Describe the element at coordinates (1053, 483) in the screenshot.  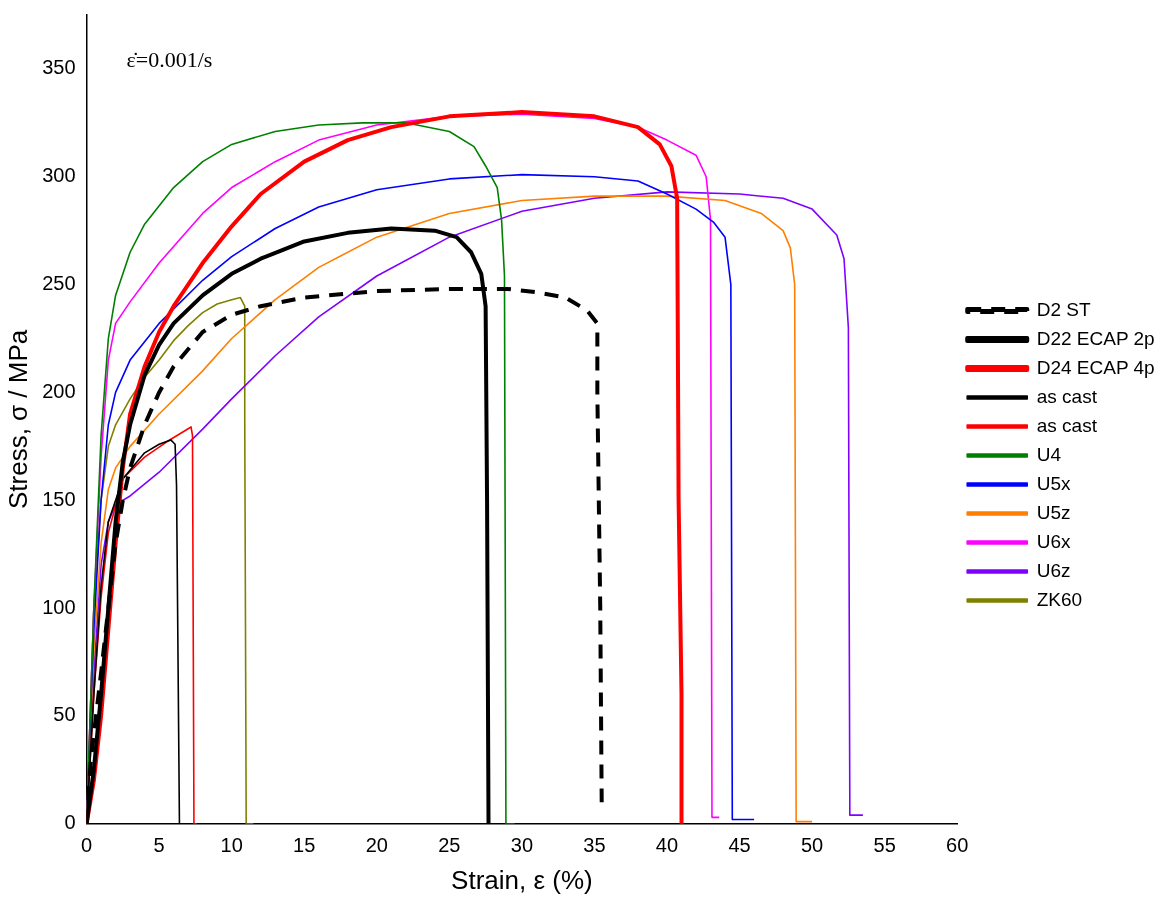
I see `legend-label: U5x` at that location.